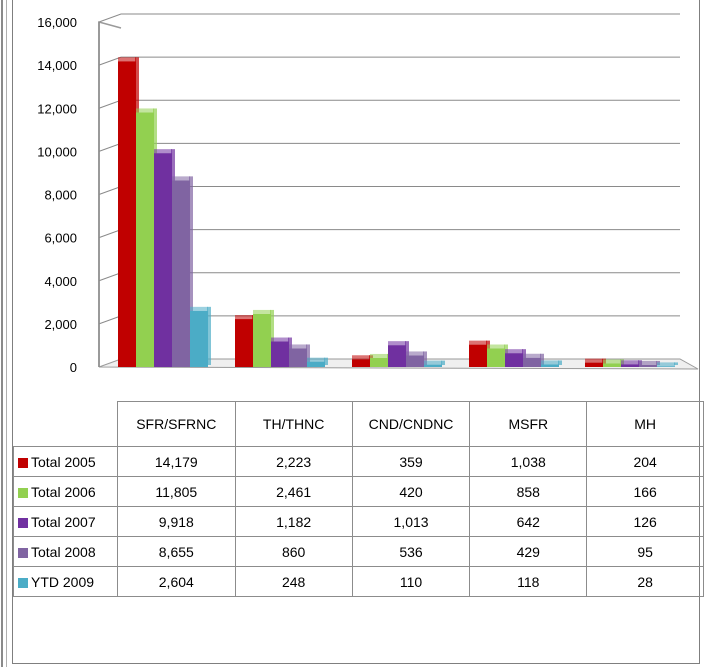 This screenshot has width=704, height=667. I want to click on legend-entry: Total 2007, so click(65, 521).